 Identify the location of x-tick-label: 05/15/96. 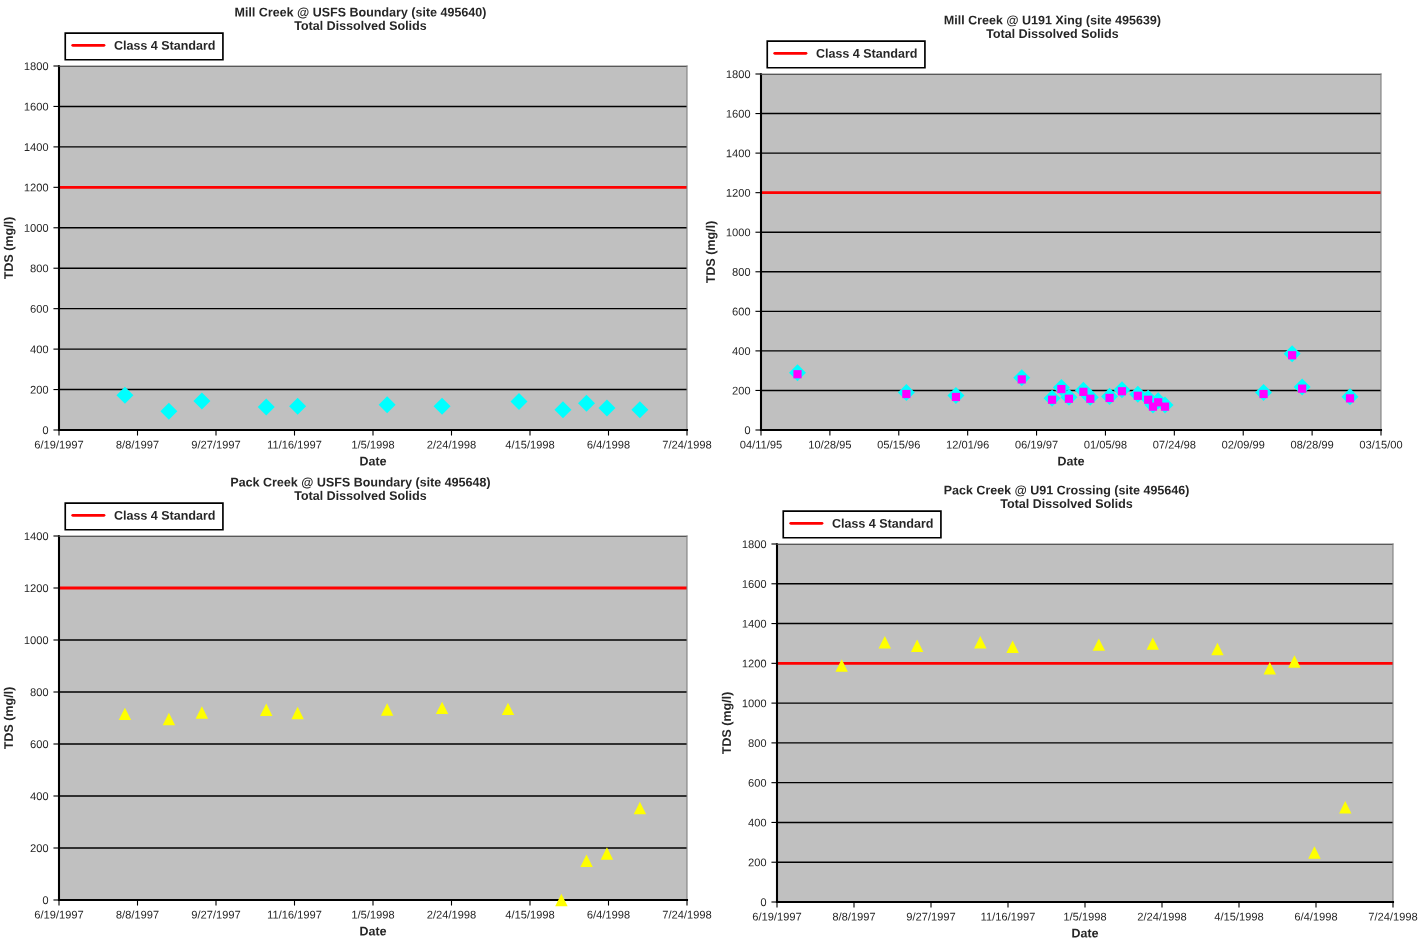
(898, 444).